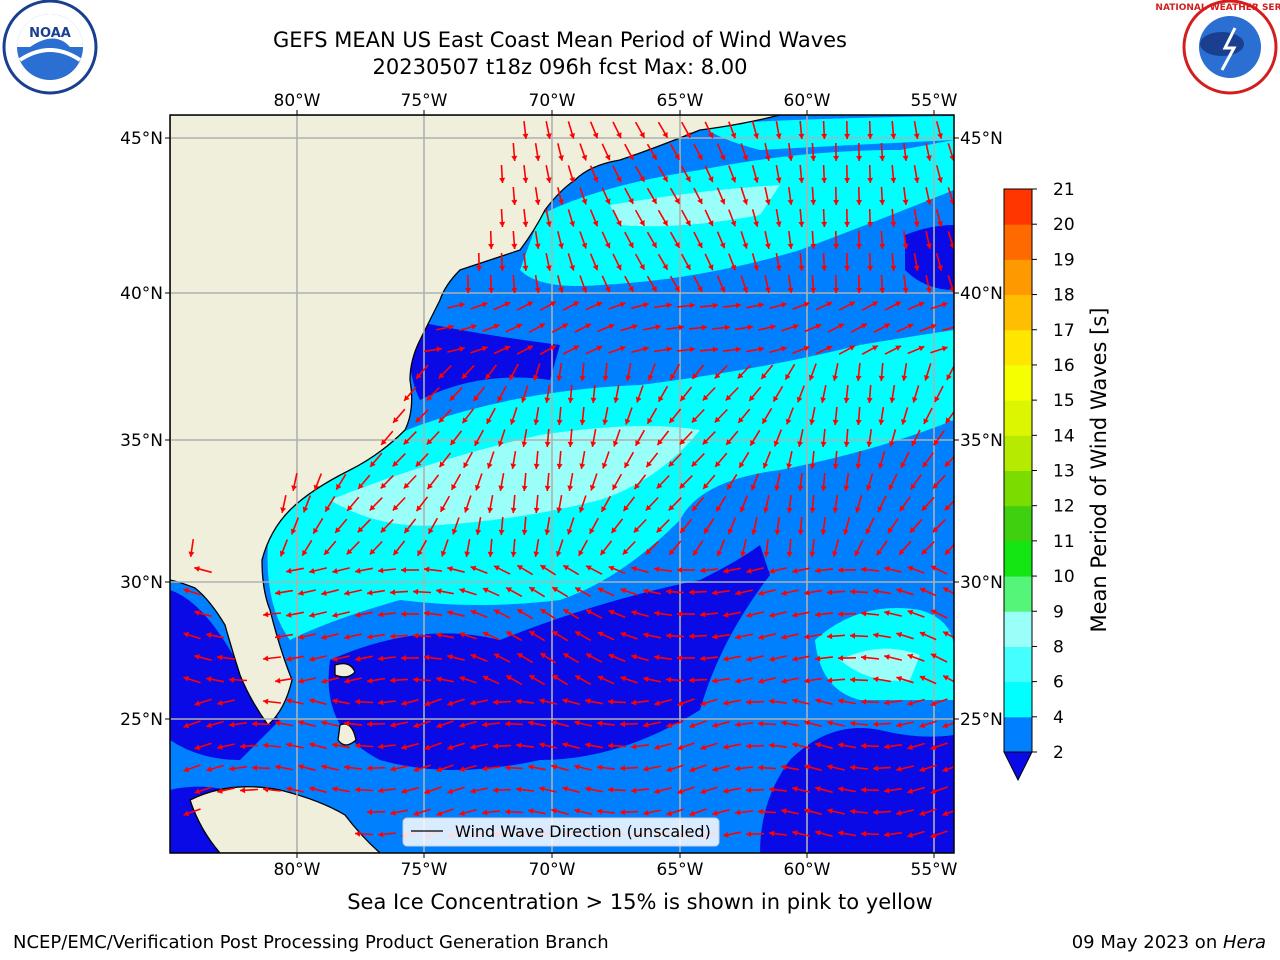 This screenshot has height=960, width=1280. What do you see at coordinates (1064, 436) in the screenshot?
I see `colorbar-tick-label: 14` at bounding box center [1064, 436].